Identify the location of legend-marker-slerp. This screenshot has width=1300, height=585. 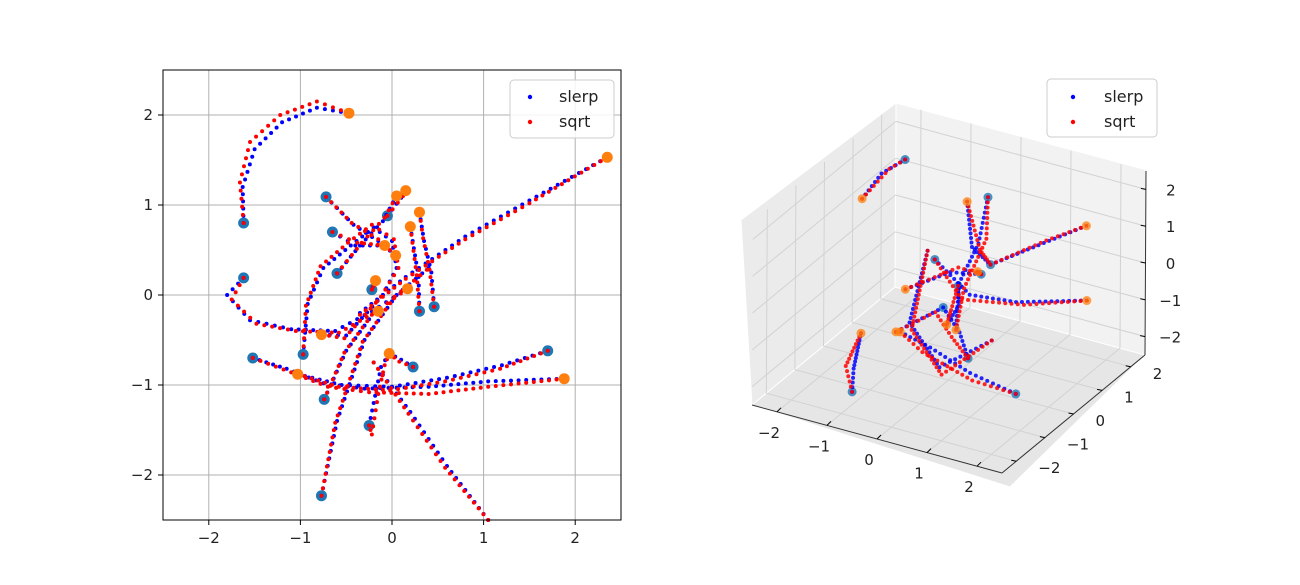
(530, 97).